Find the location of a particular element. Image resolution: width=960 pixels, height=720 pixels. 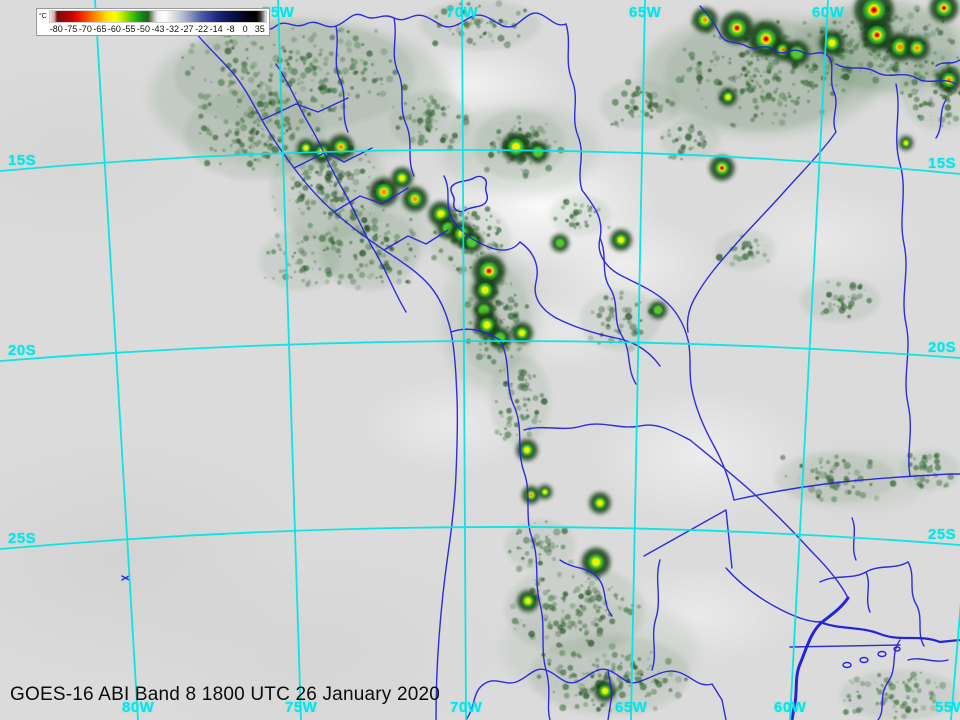

colorbar-tick: -32 is located at coordinates (173, 29).